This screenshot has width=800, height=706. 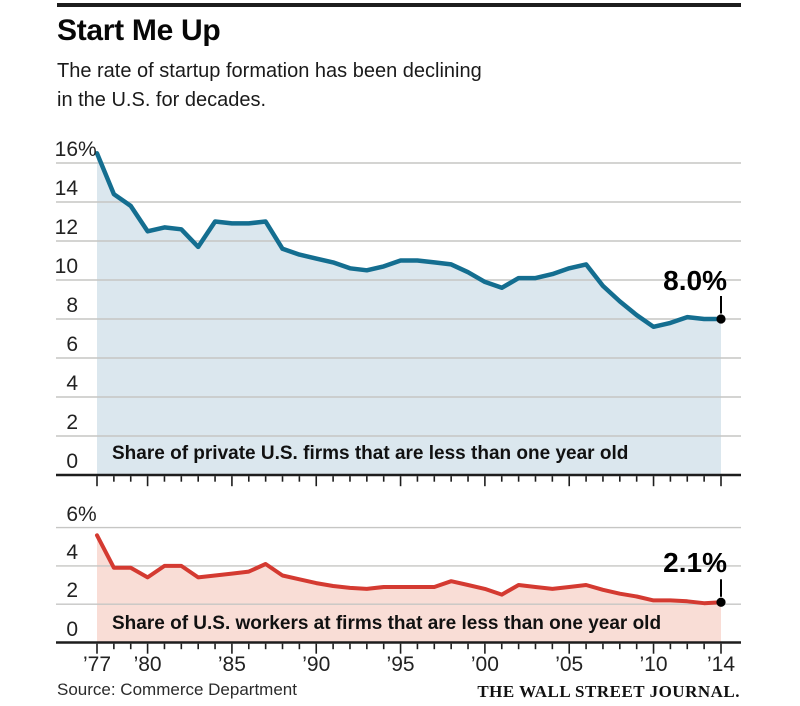 I want to click on subtitle-line-2: in the U.S. for decades., so click(x=162, y=100).